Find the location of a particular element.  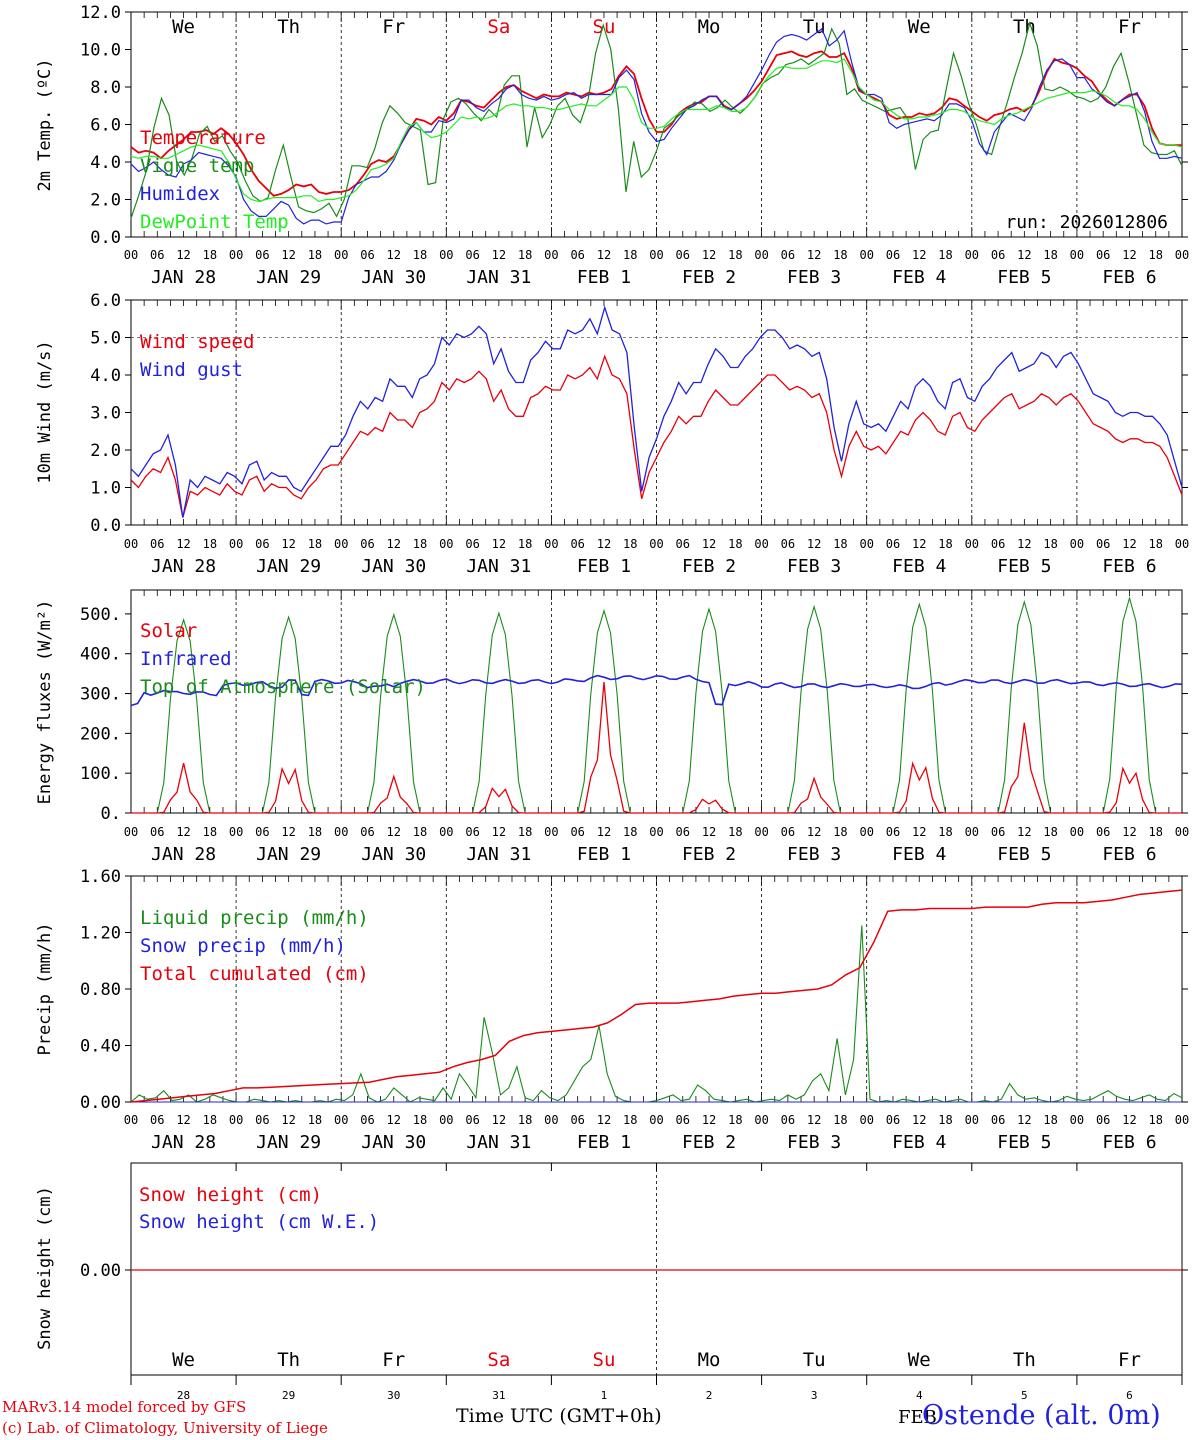

precip-hour-label: 18 is located at coordinates (315, 1120).